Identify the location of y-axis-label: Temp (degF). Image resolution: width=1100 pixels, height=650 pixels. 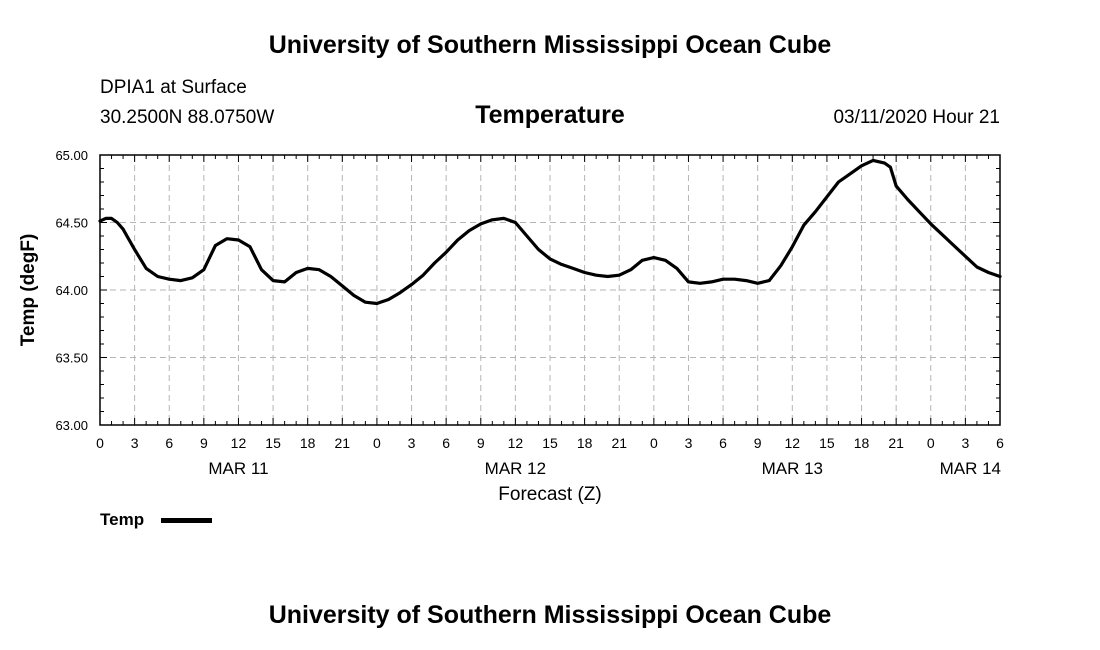
(28, 290).